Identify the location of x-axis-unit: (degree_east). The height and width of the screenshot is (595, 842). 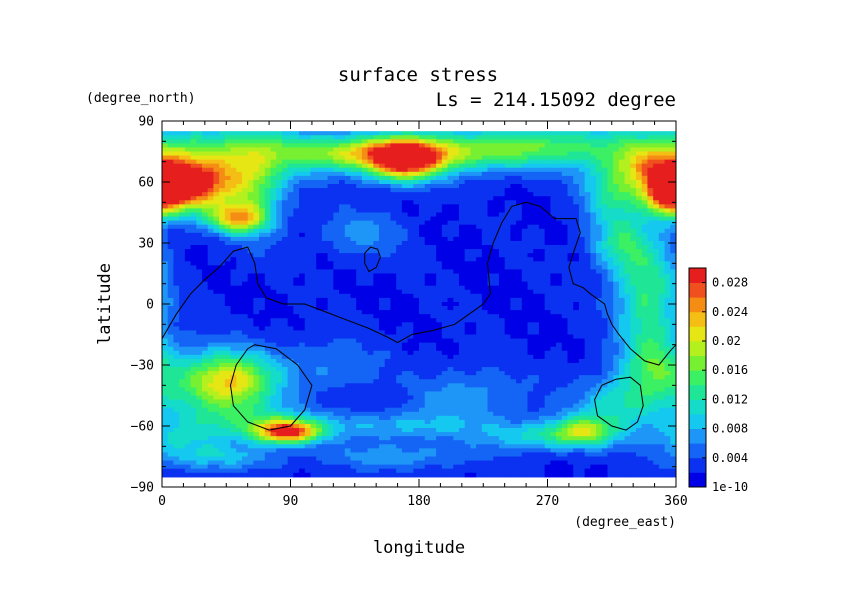
(625, 522).